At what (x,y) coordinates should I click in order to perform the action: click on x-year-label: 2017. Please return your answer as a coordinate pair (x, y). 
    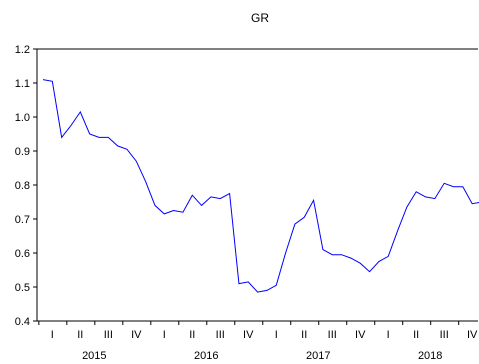
    Looking at the image, I should click on (318, 356).